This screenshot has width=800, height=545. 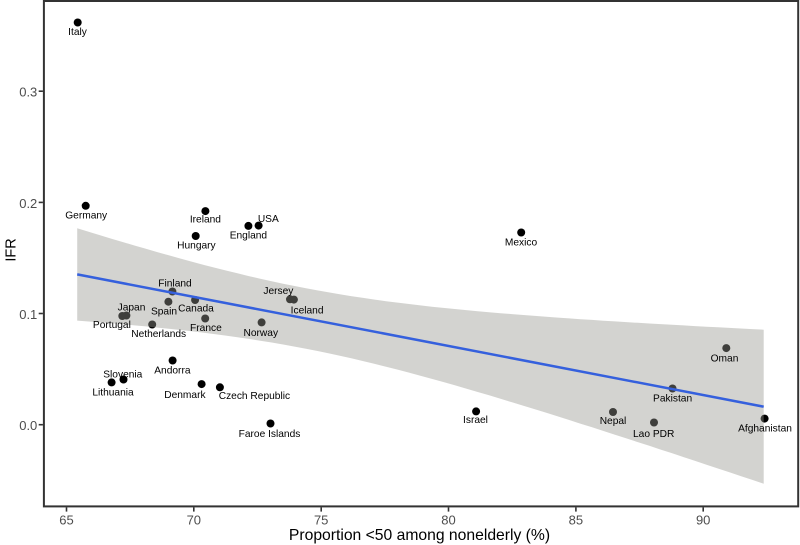 What do you see at coordinates (113, 392) in the screenshot?
I see `svg-text: Lithuania` at bounding box center [113, 392].